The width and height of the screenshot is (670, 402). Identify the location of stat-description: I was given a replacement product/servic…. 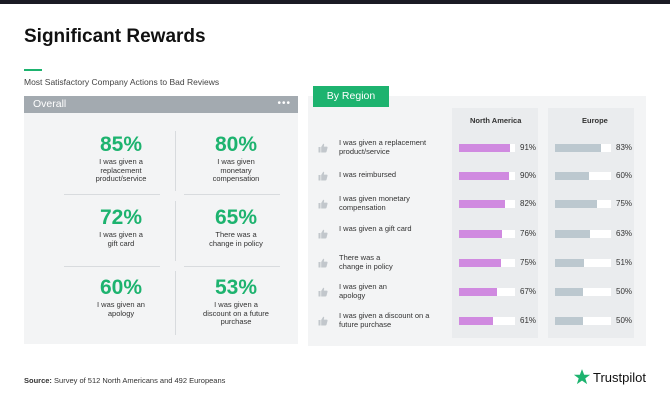
(121, 170).